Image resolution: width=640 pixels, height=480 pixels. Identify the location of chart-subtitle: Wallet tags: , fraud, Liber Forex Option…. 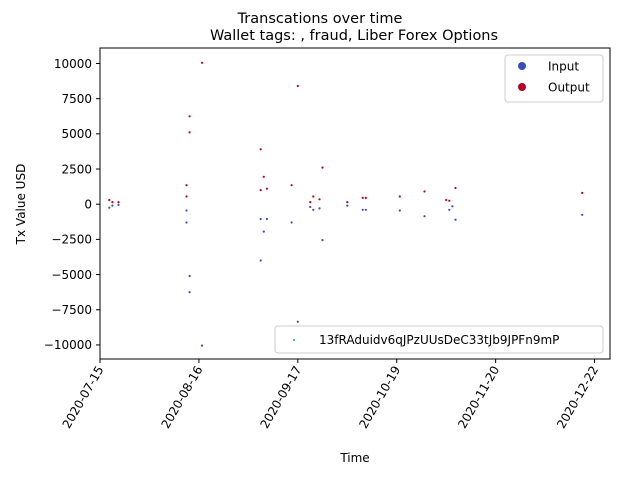
(354, 36).